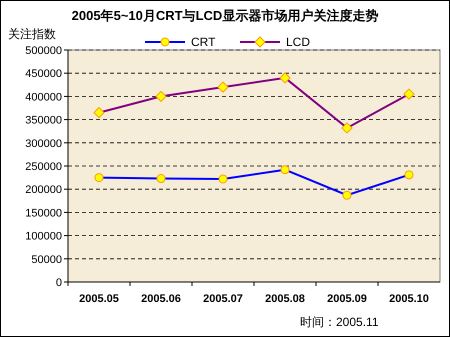  Describe the element at coordinates (43, 144) in the screenshot. I see `y-tick-label: 300000` at that location.